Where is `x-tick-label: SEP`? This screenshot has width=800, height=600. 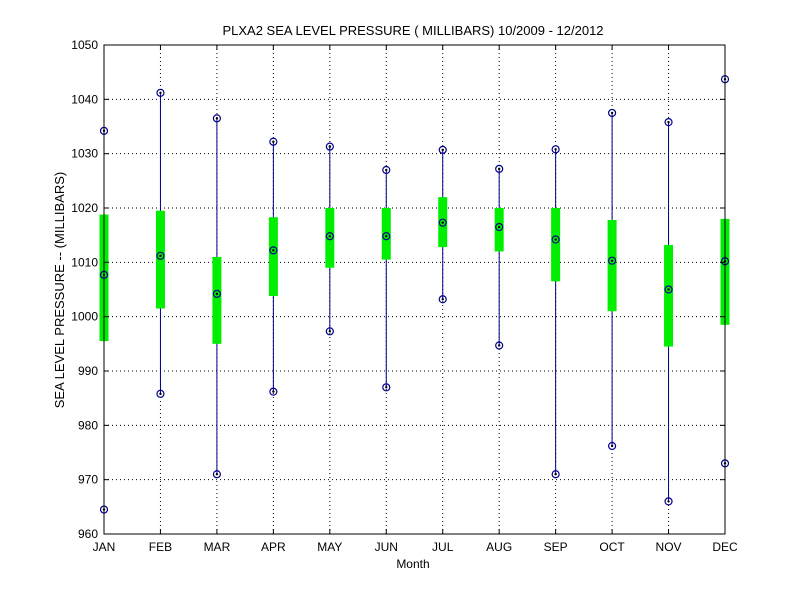
x-tick-label: SEP is located at coordinates (556, 547).